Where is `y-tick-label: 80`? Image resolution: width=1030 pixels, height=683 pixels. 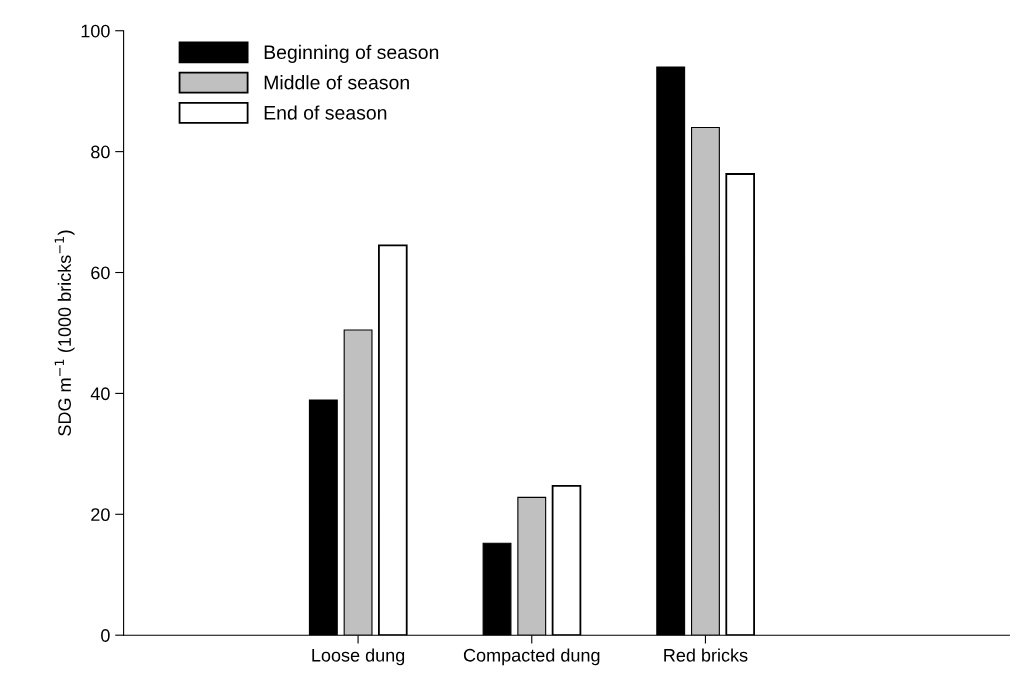
y-tick-label: 80 is located at coordinates (100, 152).